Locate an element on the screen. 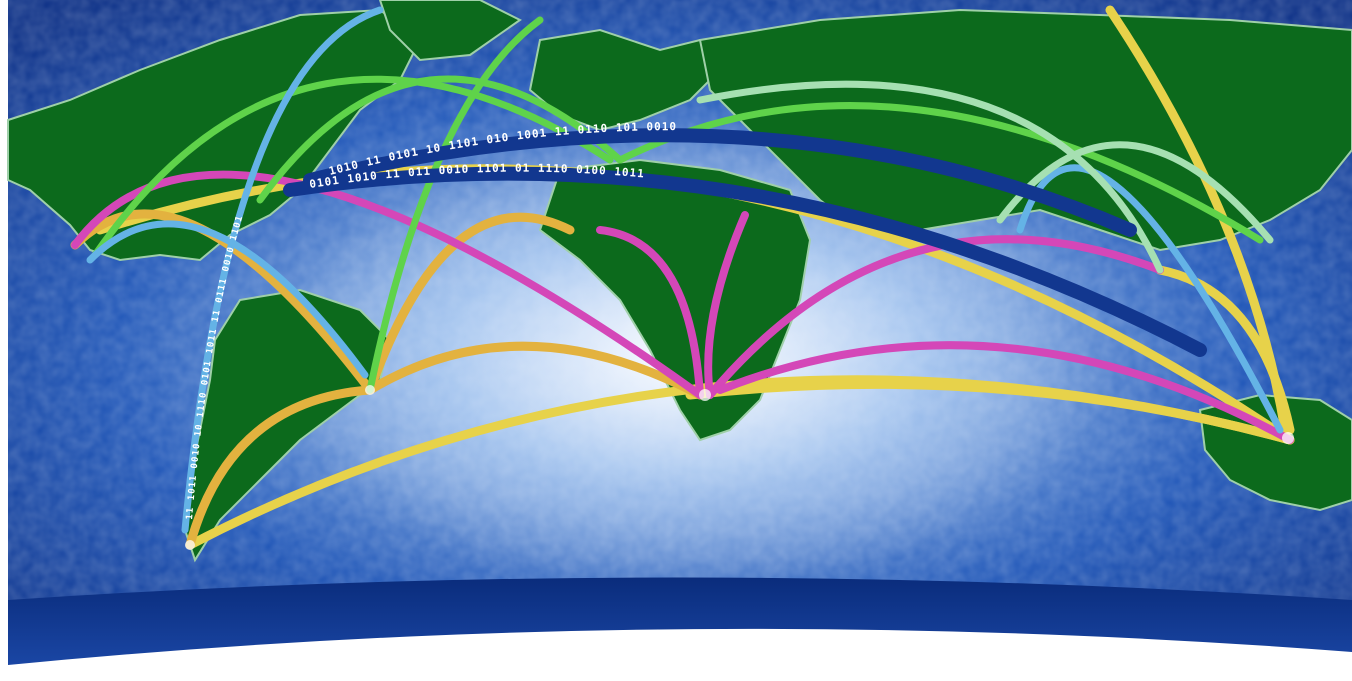  continent-greenland is located at coordinates (450, 31).